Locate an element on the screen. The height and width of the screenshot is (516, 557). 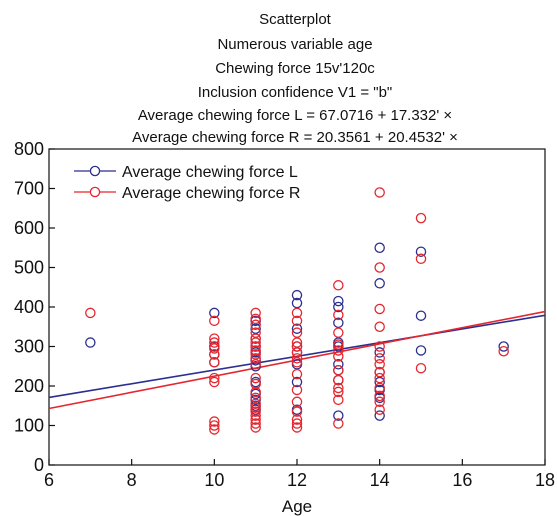
y-tick-label: 600 is located at coordinates (29, 228).